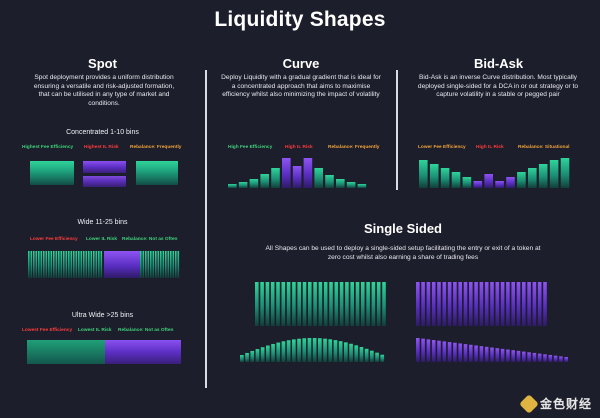  Describe the element at coordinates (529, 403) in the screenshot. I see `brand-logo-icon` at that location.